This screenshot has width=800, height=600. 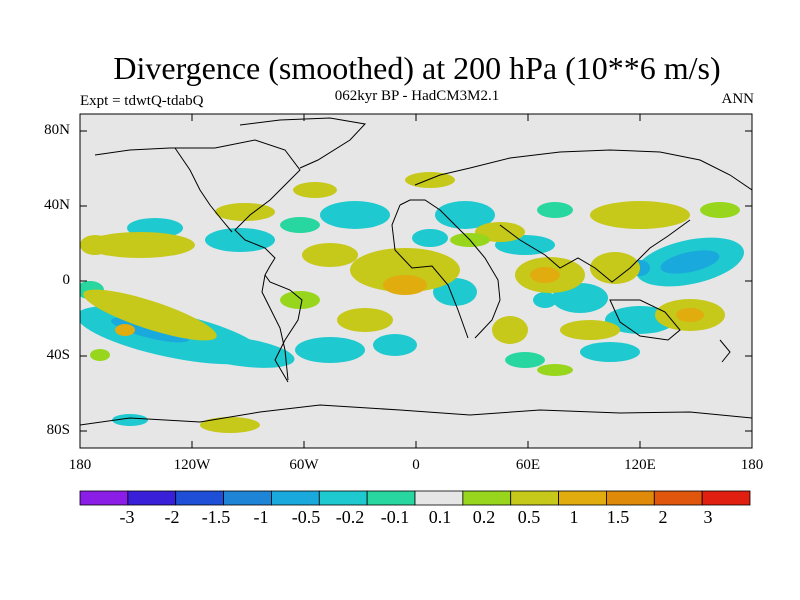 I want to click on colorbar-label: 1, so click(x=574, y=517).